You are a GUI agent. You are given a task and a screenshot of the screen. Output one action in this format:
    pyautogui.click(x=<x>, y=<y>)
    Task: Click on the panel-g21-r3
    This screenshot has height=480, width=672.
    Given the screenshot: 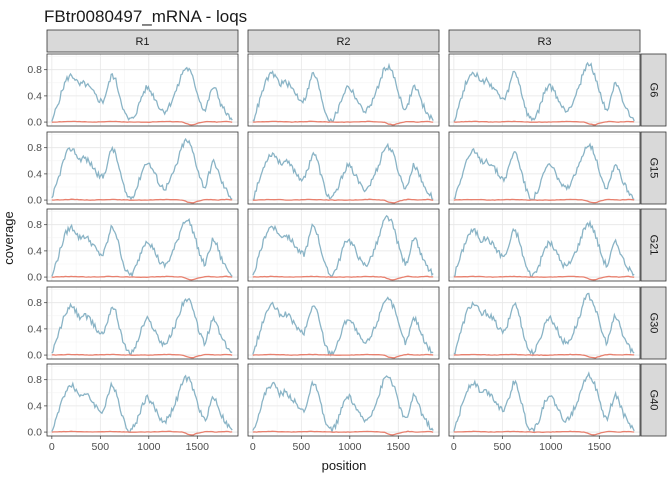 What is the action you would take?
    pyautogui.click(x=544, y=245)
    